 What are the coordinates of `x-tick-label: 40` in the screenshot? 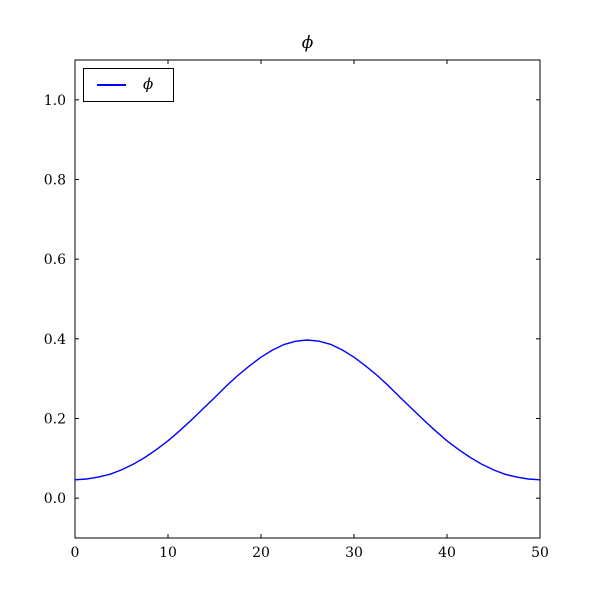 It's located at (447, 553).